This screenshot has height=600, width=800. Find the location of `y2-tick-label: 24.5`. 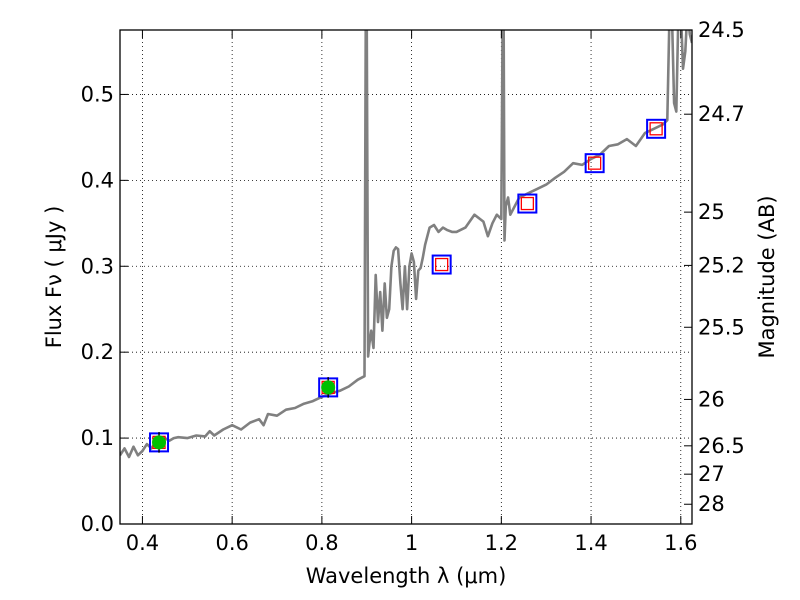

y2-tick-label: 24.5 is located at coordinates (721, 30).